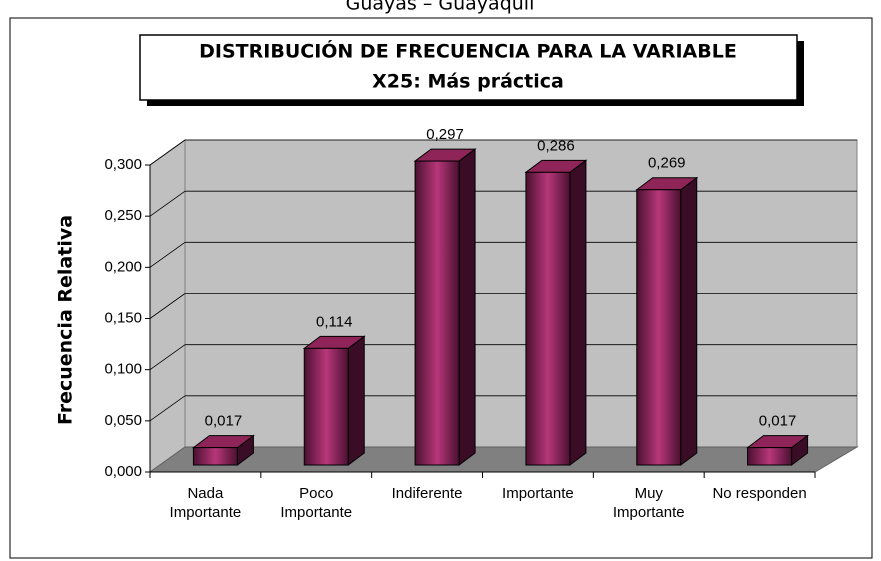  Describe the element at coordinates (123, 266) in the screenshot. I see `y-tick-label: 0,200` at that location.